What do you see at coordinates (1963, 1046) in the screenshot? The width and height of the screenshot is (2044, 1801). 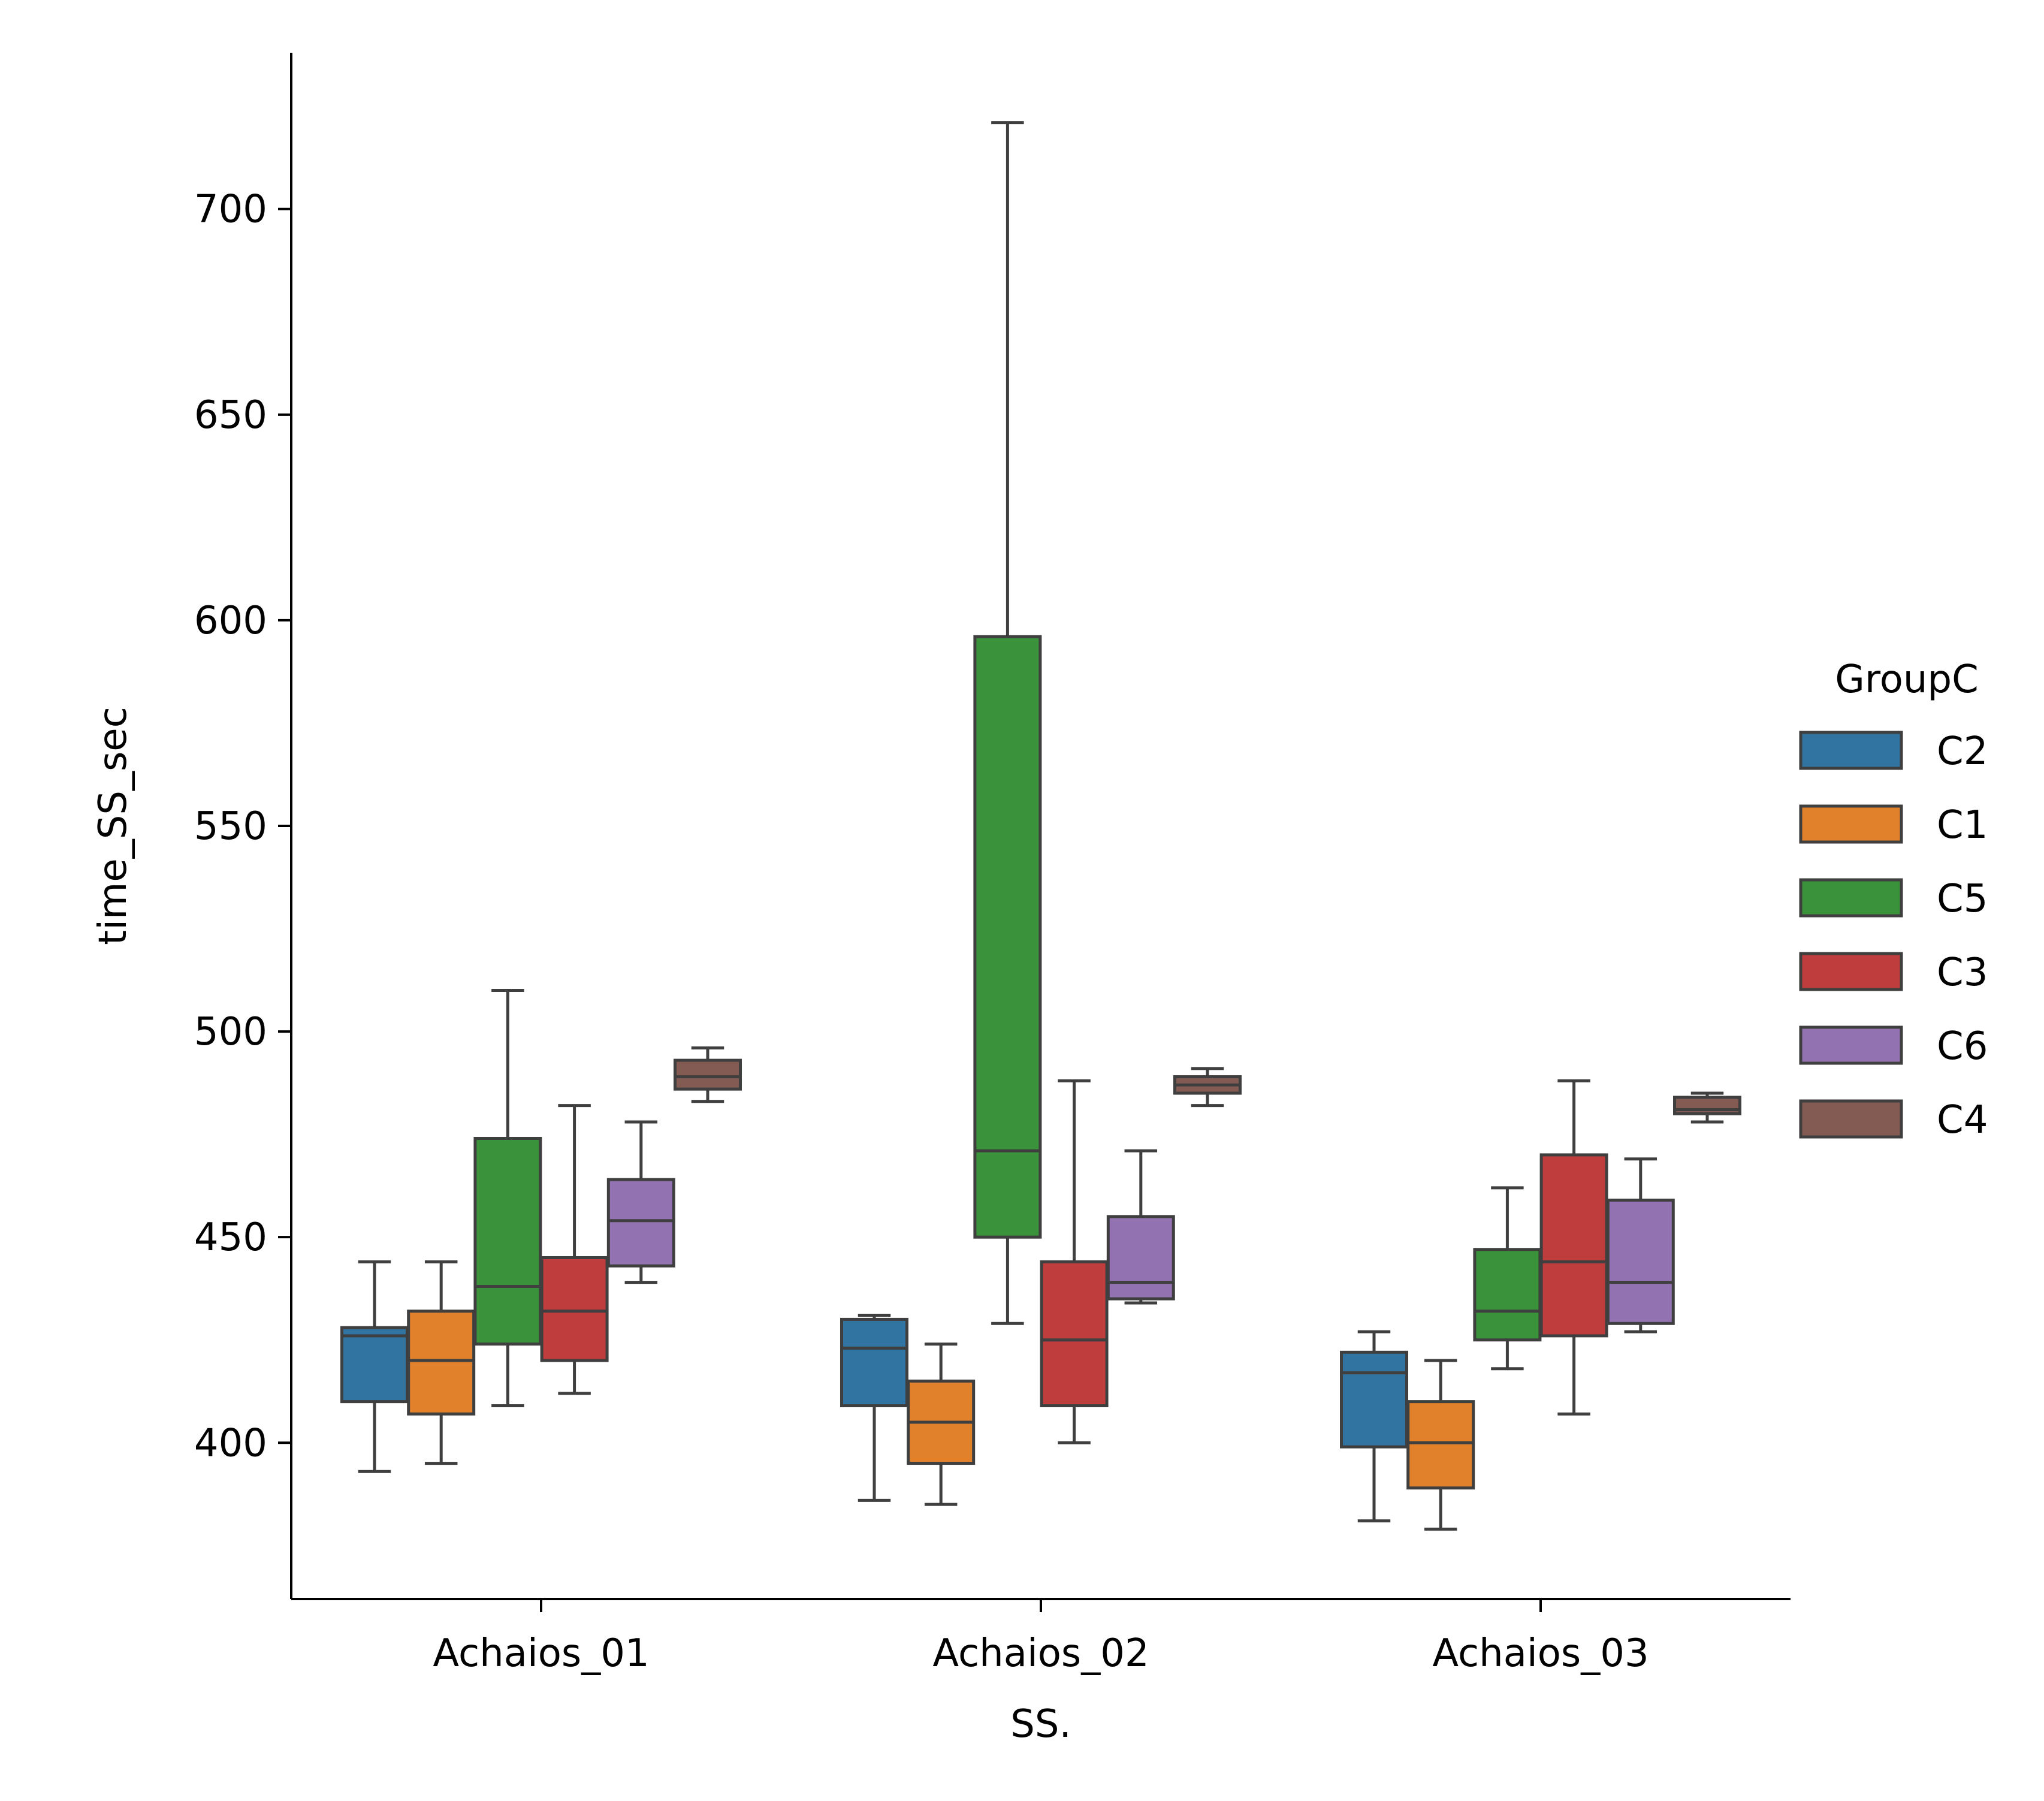 I see `legend-label: C6` at bounding box center [1963, 1046].